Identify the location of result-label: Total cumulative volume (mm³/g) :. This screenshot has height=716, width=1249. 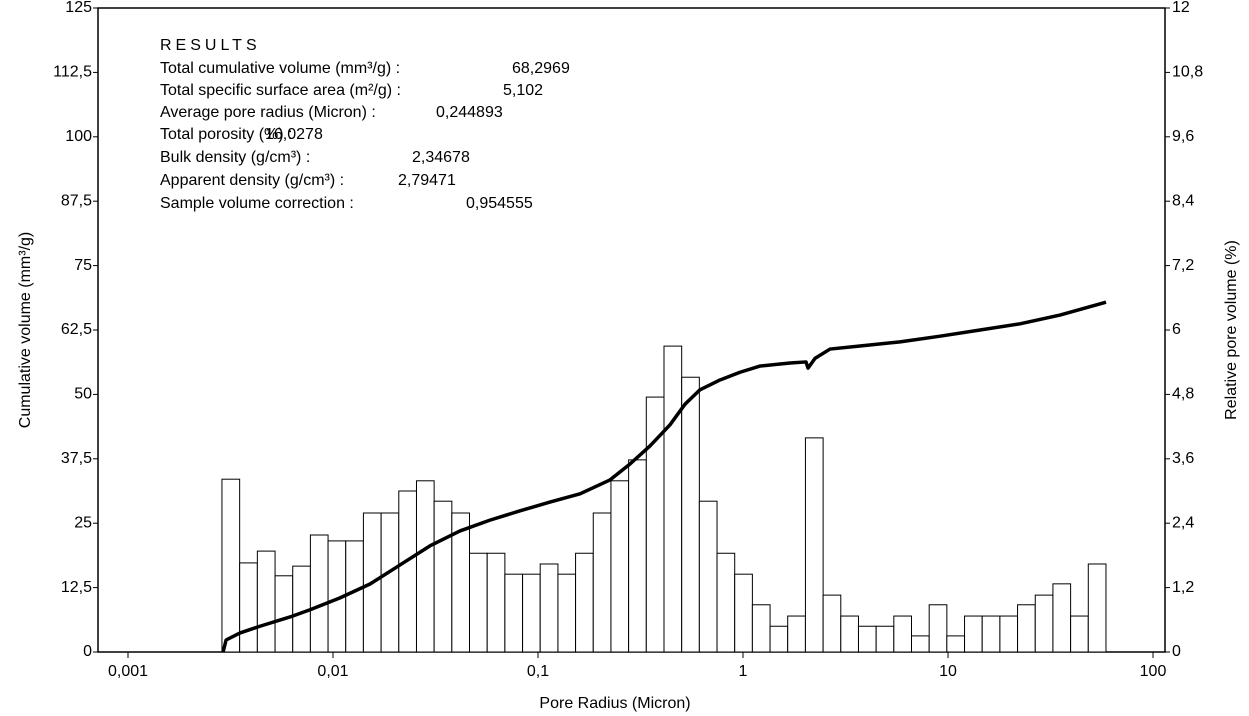
(280, 68).